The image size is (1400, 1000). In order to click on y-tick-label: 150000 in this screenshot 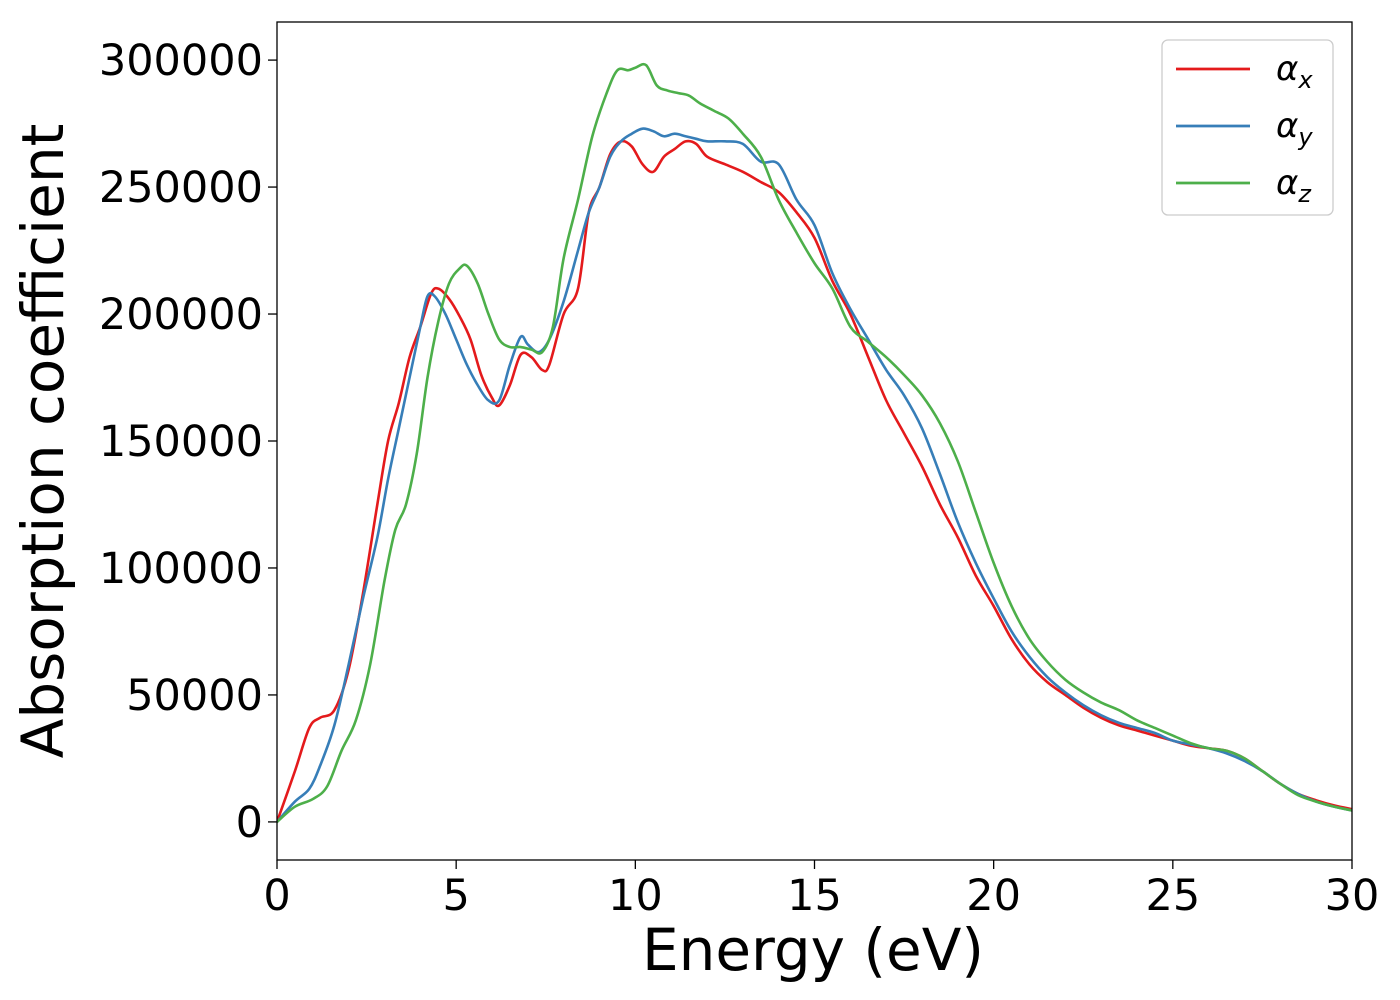, I will do `click(181, 442)`.